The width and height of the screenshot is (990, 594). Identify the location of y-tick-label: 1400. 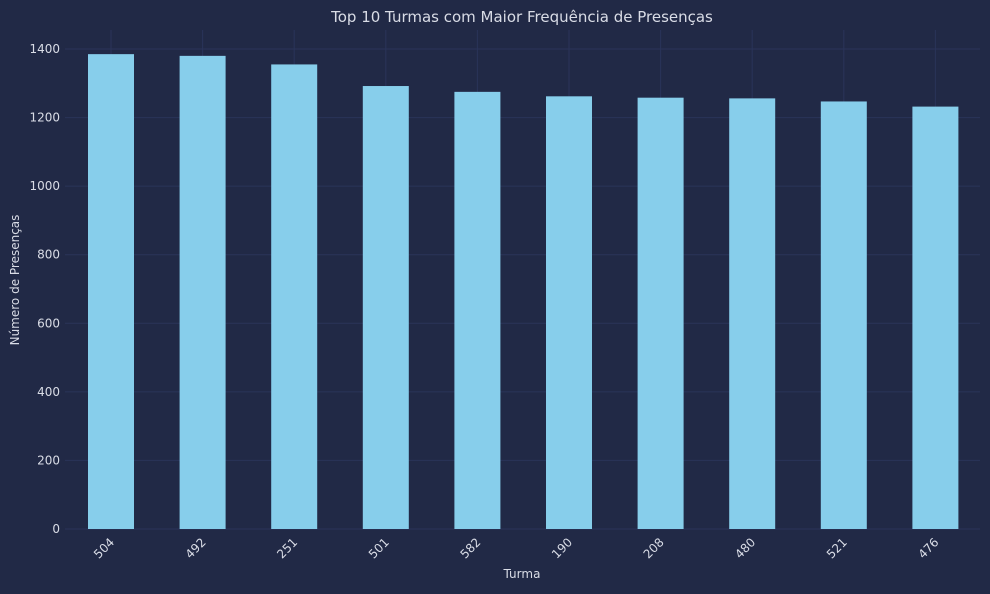
(44, 49).